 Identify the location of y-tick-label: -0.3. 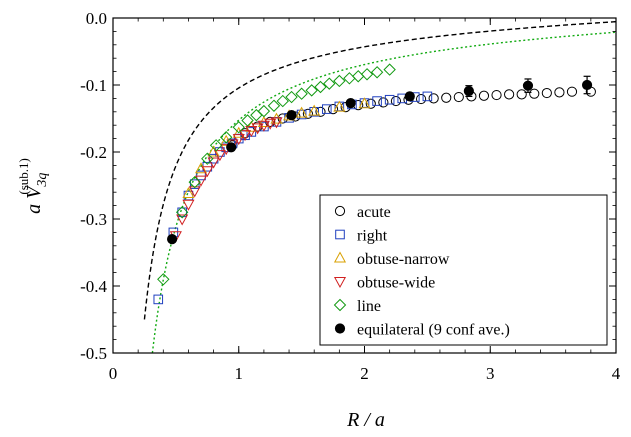
(93, 219).